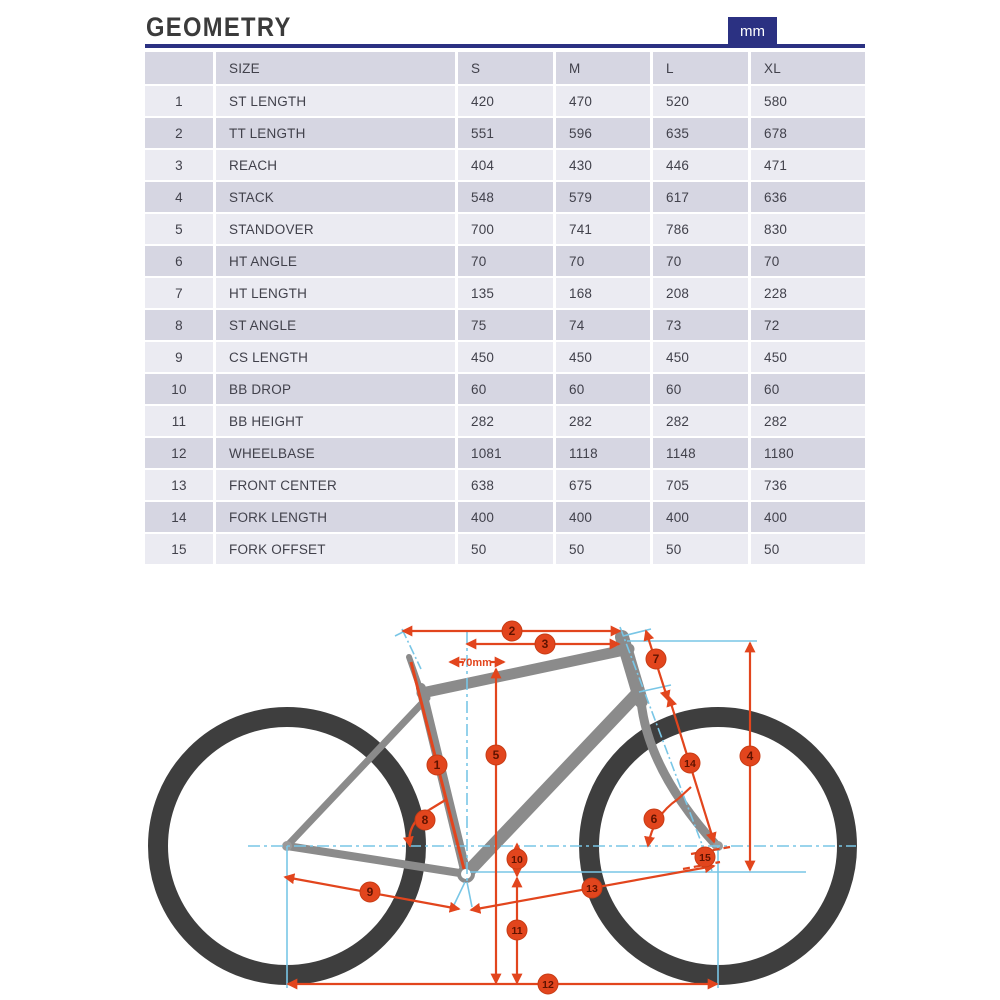  What do you see at coordinates (179, 389) in the screenshot?
I see `row-number-cell: 10` at bounding box center [179, 389].